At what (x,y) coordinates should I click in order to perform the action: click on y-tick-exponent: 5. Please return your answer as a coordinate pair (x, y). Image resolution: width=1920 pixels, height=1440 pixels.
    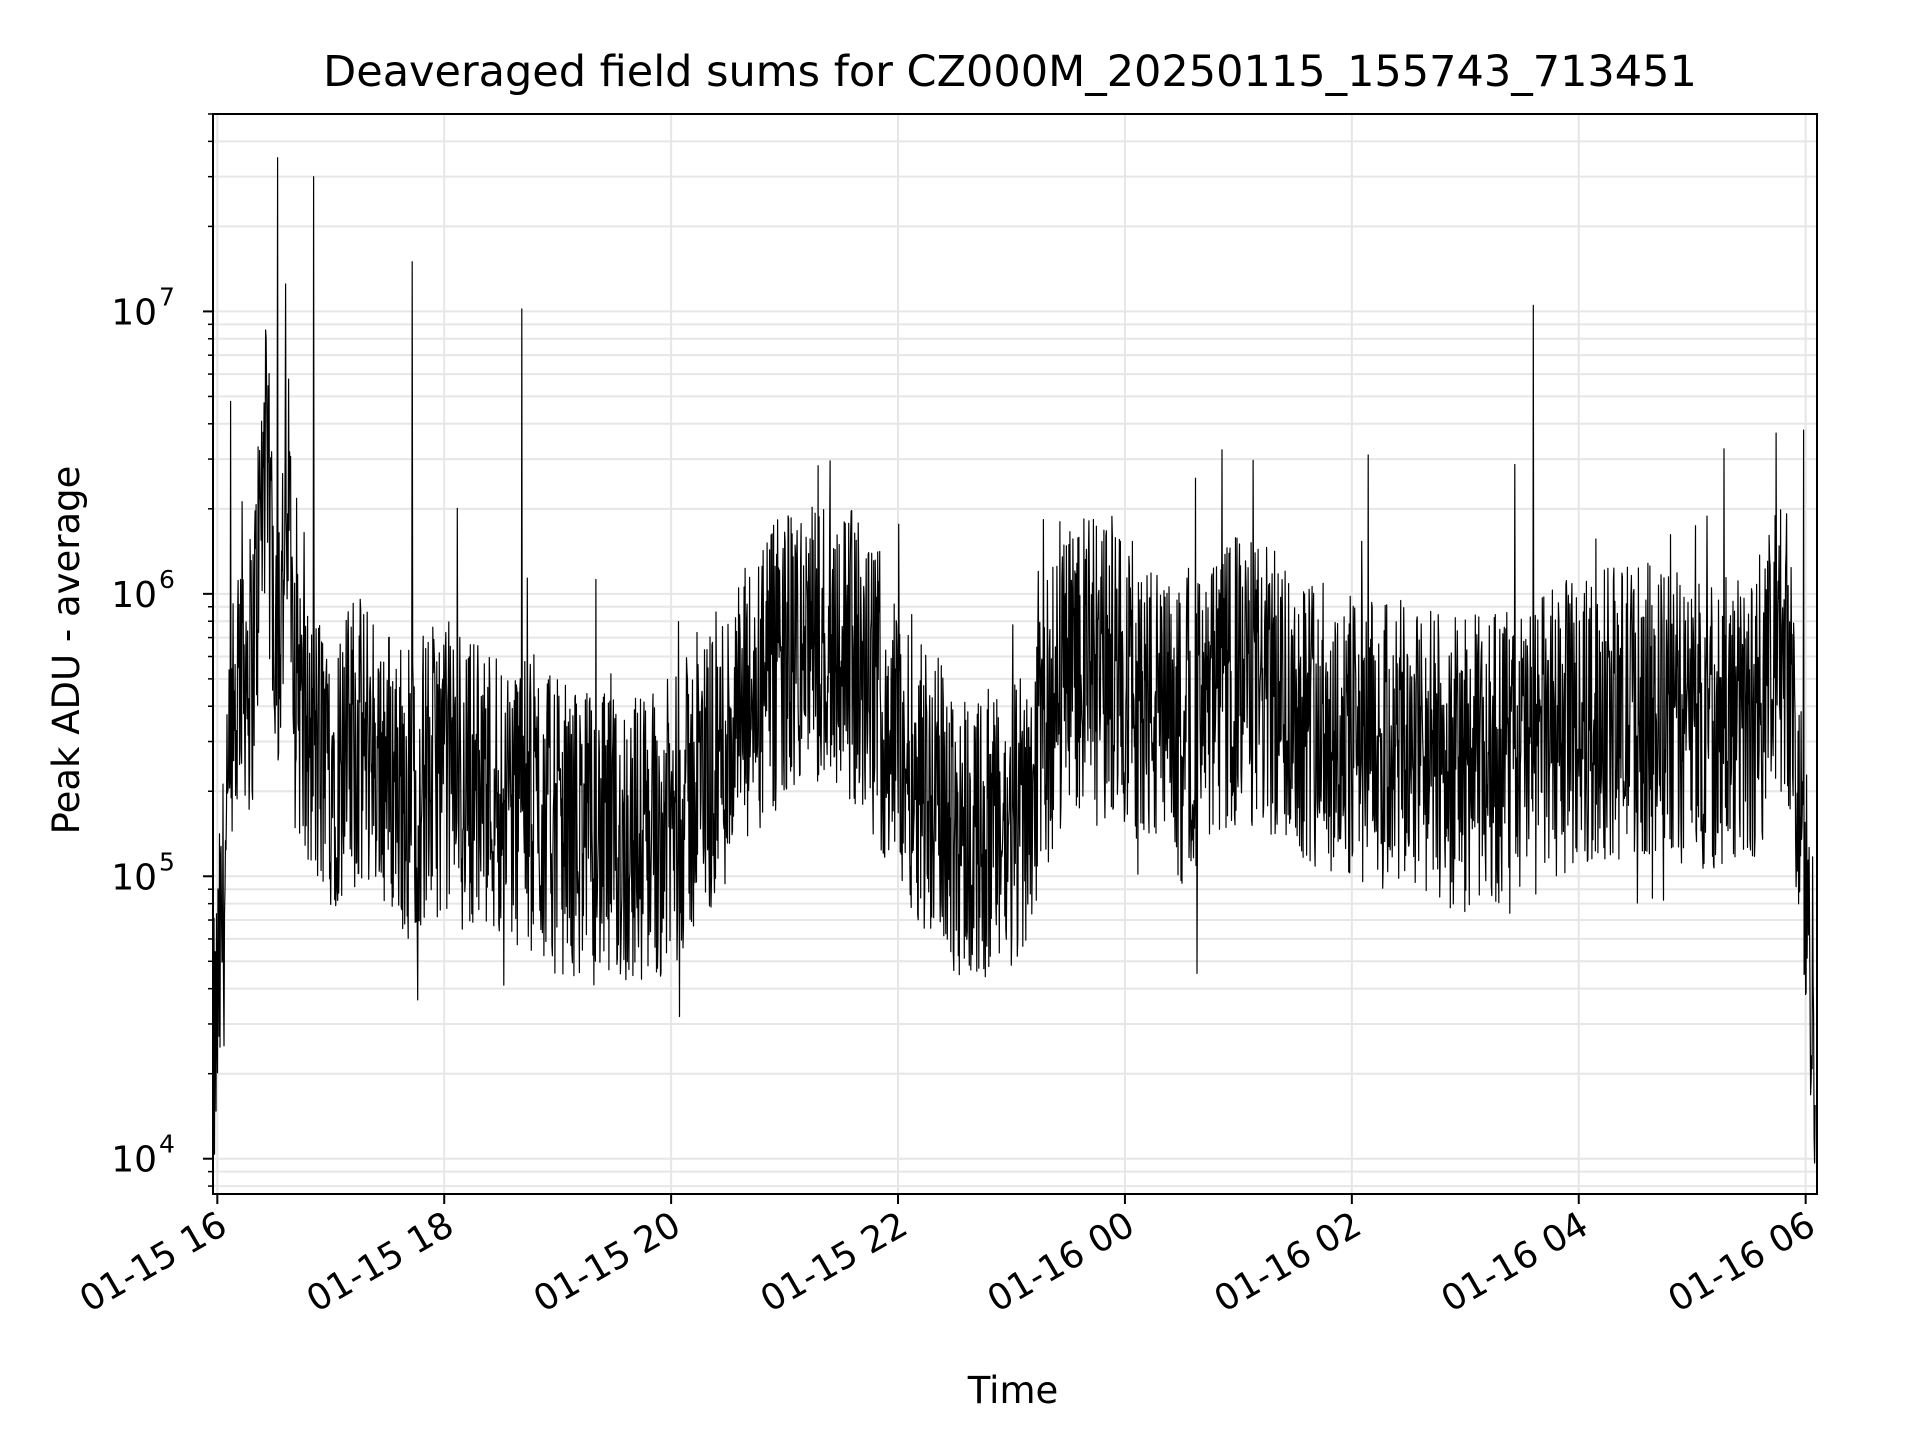
    Looking at the image, I should click on (167, 861).